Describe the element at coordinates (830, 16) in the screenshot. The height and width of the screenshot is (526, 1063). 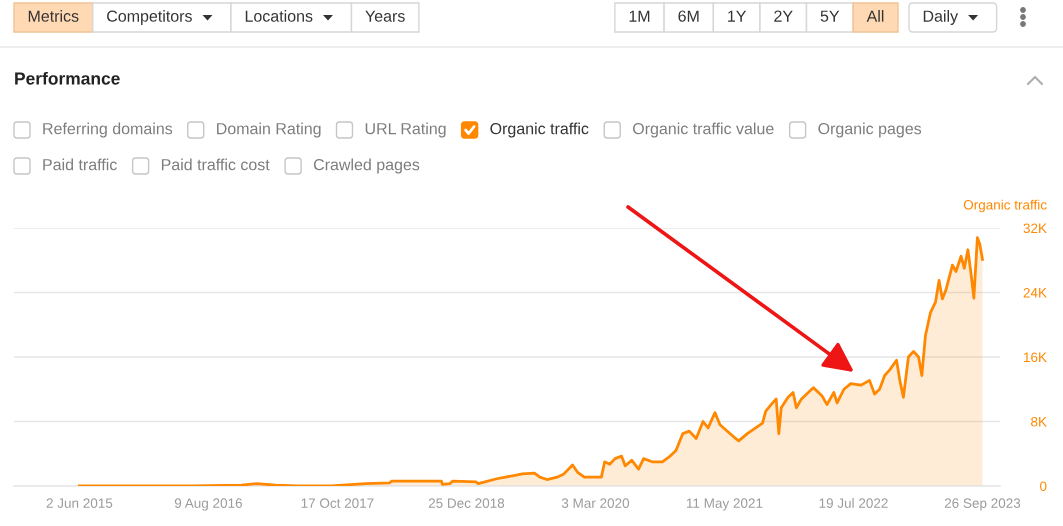
I see `text: 5Y` at that location.